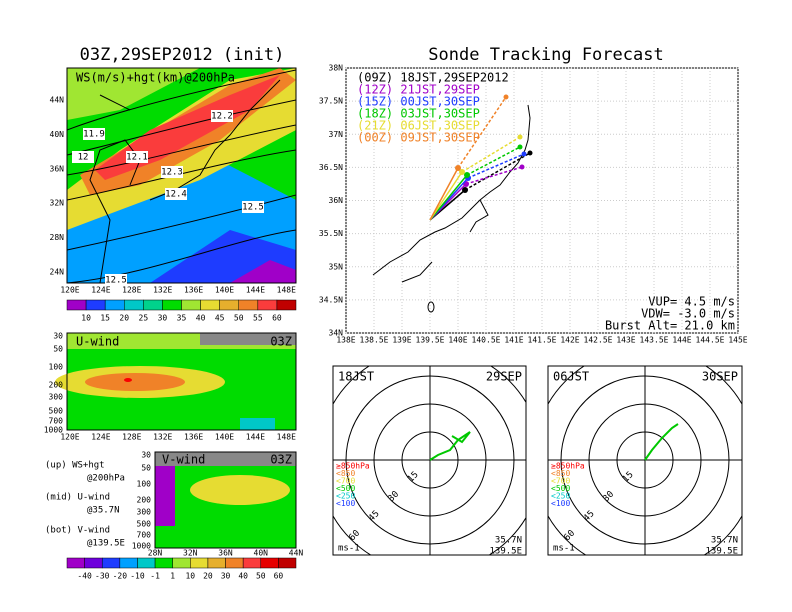 Image resolution: width=792 pixels, height=612 pixels. I want to click on contour-label: 12.3, so click(172, 173).